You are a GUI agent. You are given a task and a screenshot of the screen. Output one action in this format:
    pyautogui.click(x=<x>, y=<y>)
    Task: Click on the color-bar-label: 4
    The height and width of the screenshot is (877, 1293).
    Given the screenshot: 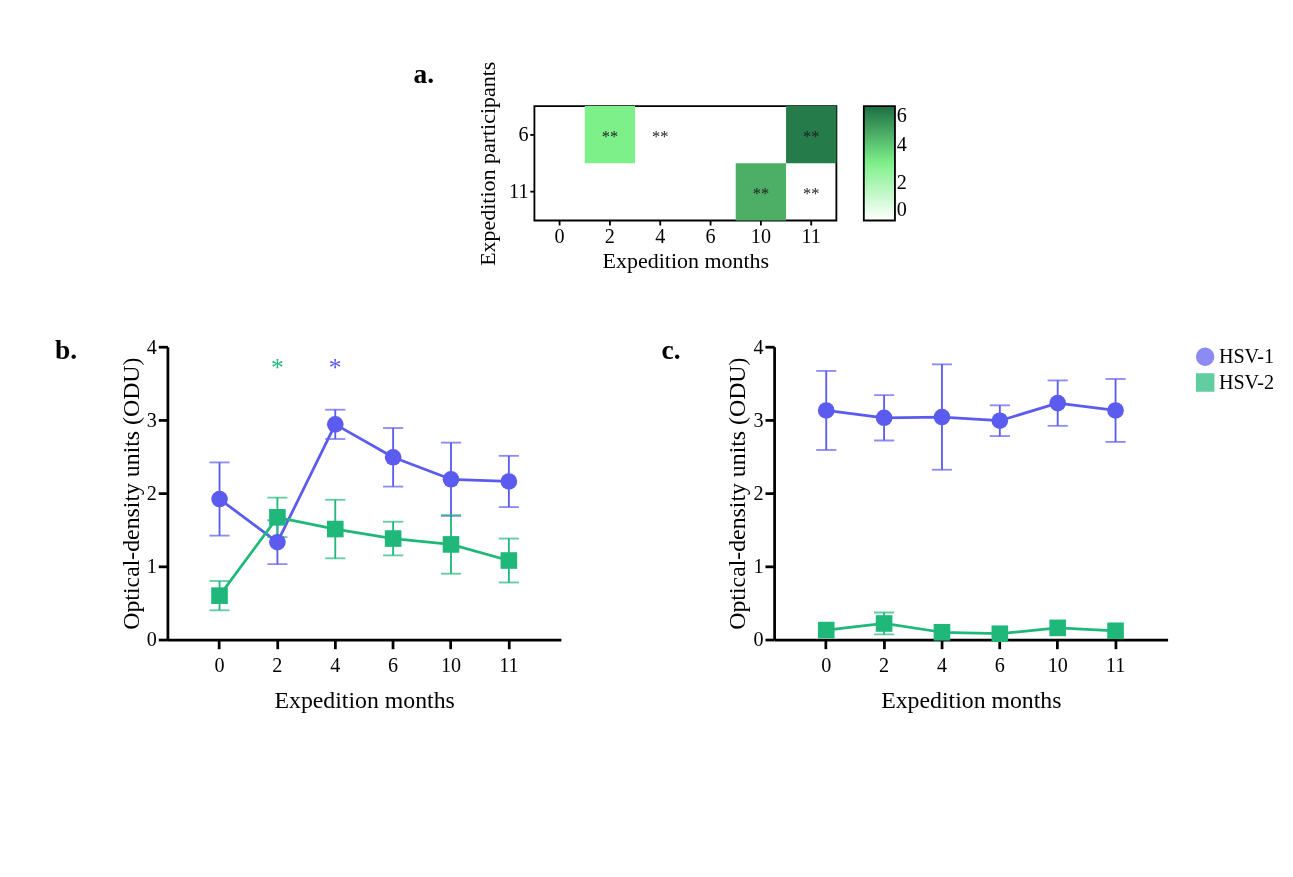 What is the action you would take?
    pyautogui.click(x=901, y=143)
    